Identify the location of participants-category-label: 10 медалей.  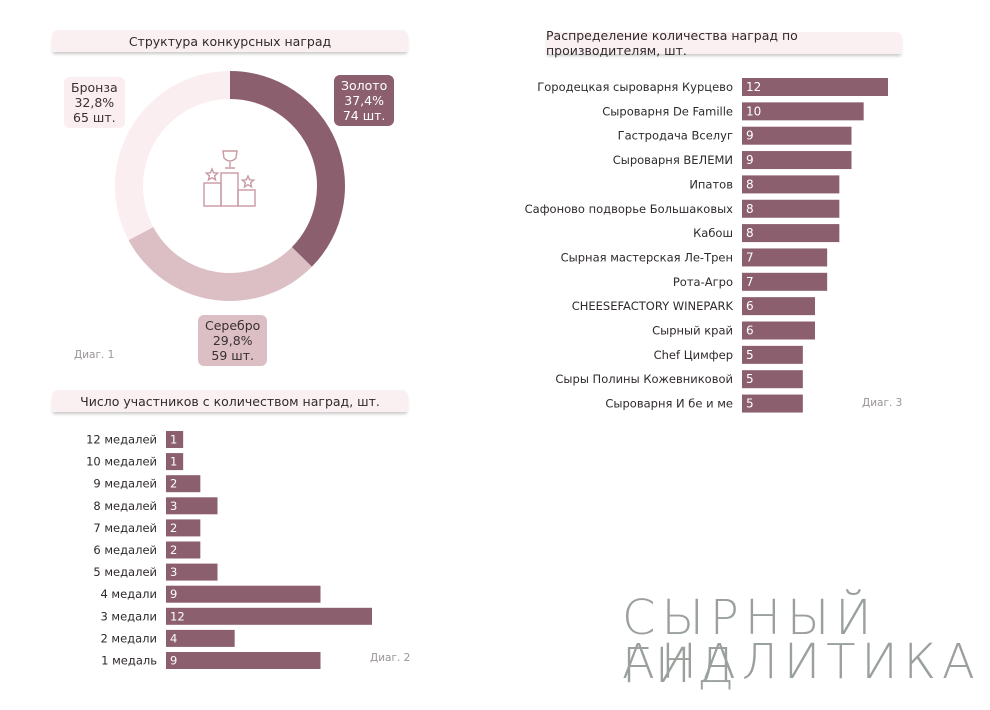
(121, 462).